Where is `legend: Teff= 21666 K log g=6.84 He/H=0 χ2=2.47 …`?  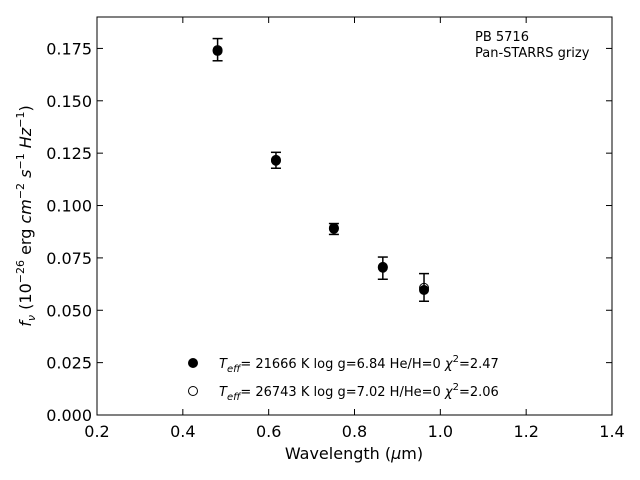 legend: Teff= 21666 K log g=6.84 He/H=0 χ2=2.47 … is located at coordinates (343, 378).